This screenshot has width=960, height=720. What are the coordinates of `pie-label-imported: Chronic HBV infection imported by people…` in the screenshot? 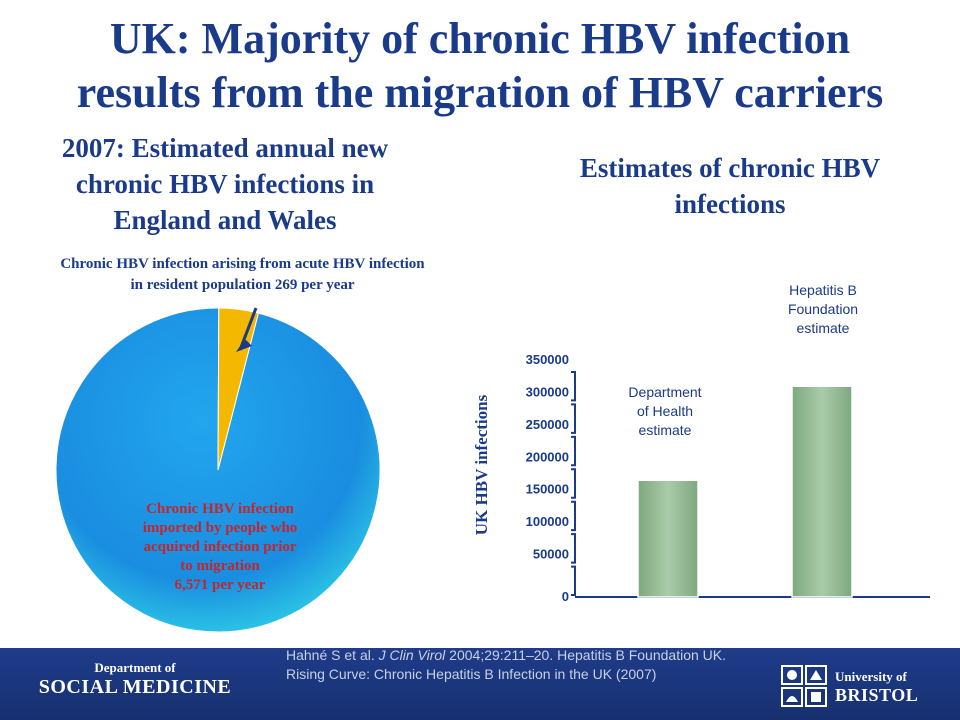 It's located at (220, 547).